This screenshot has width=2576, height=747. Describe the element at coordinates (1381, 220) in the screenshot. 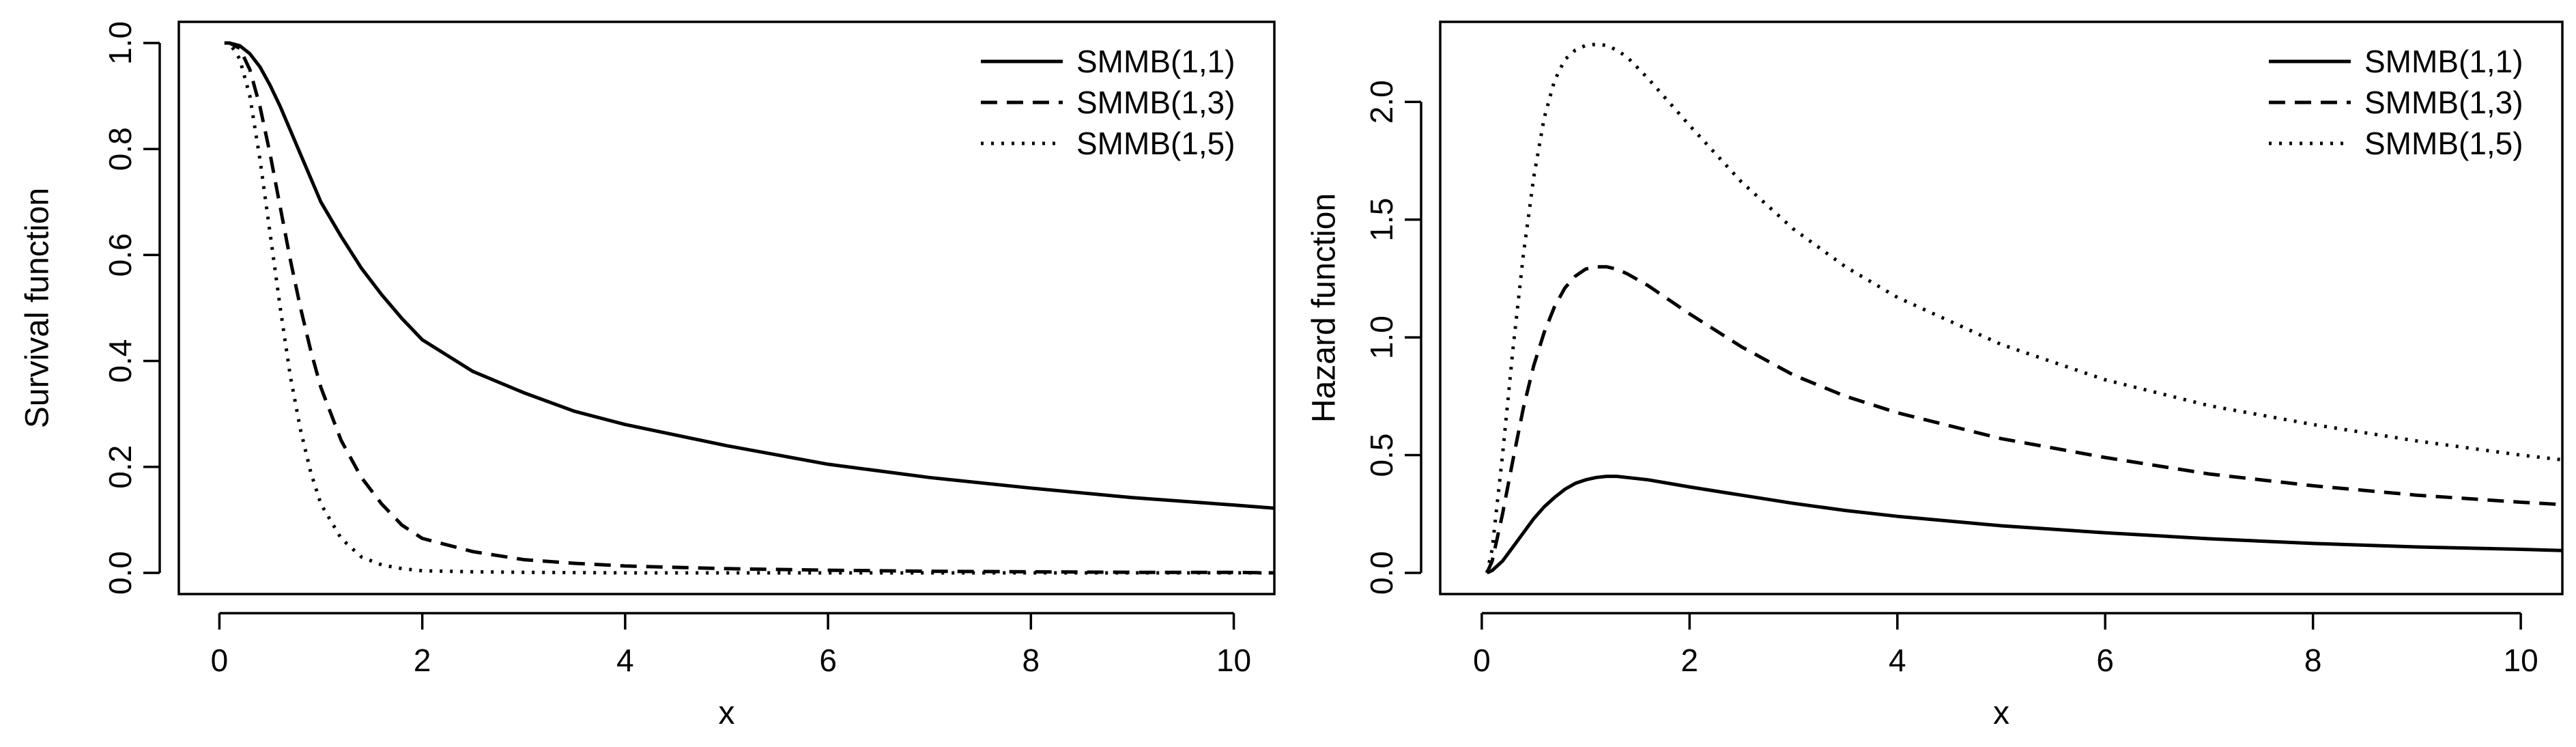

I see `y-tick-label: 1.5` at that location.